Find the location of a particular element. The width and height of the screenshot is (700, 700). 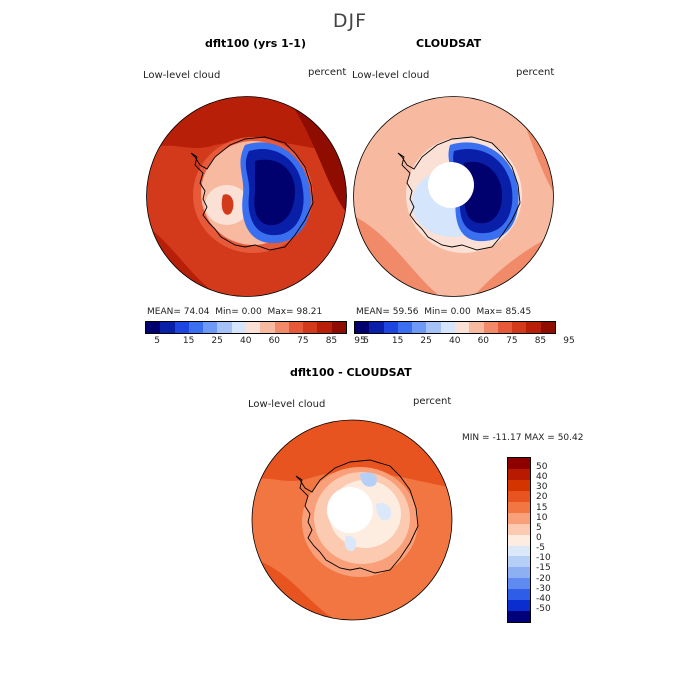

diff-colorbar-label: 20 is located at coordinates (542, 497).